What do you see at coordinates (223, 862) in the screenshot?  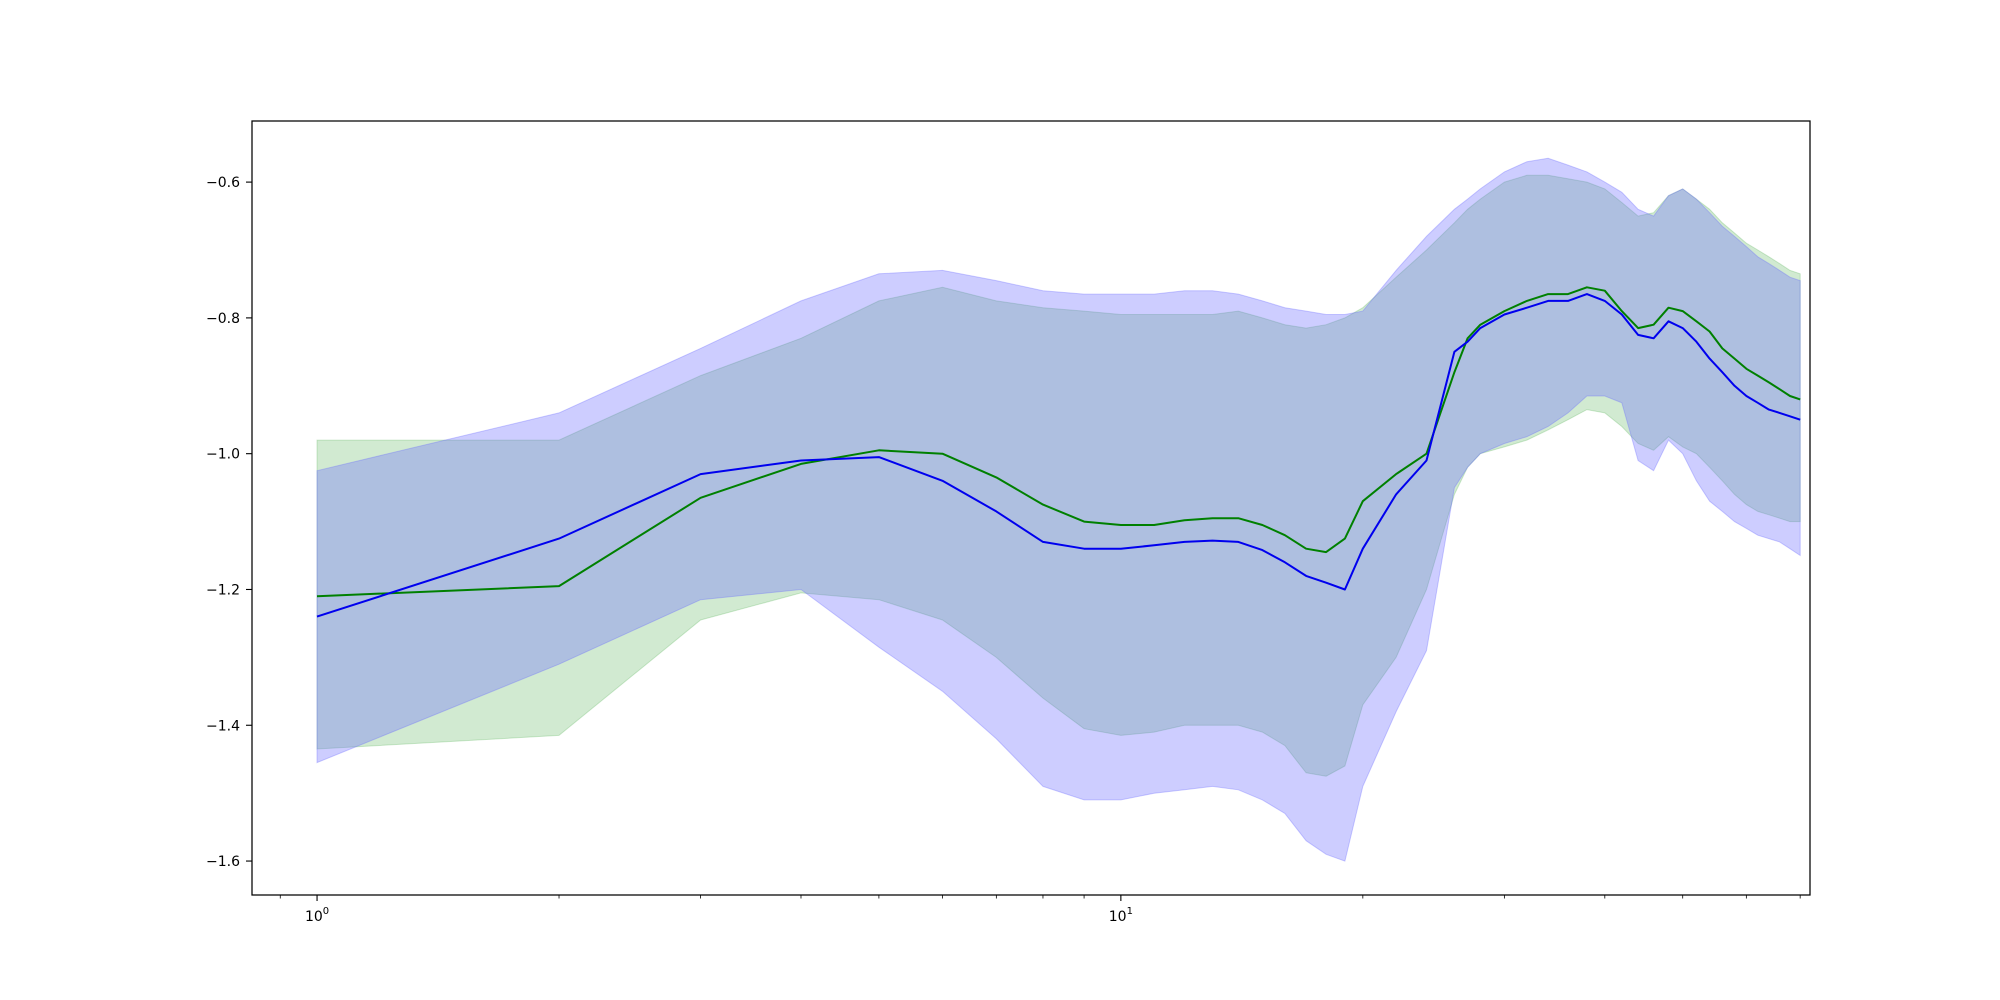 I see `y-tick-label: −1.6` at bounding box center [223, 862].